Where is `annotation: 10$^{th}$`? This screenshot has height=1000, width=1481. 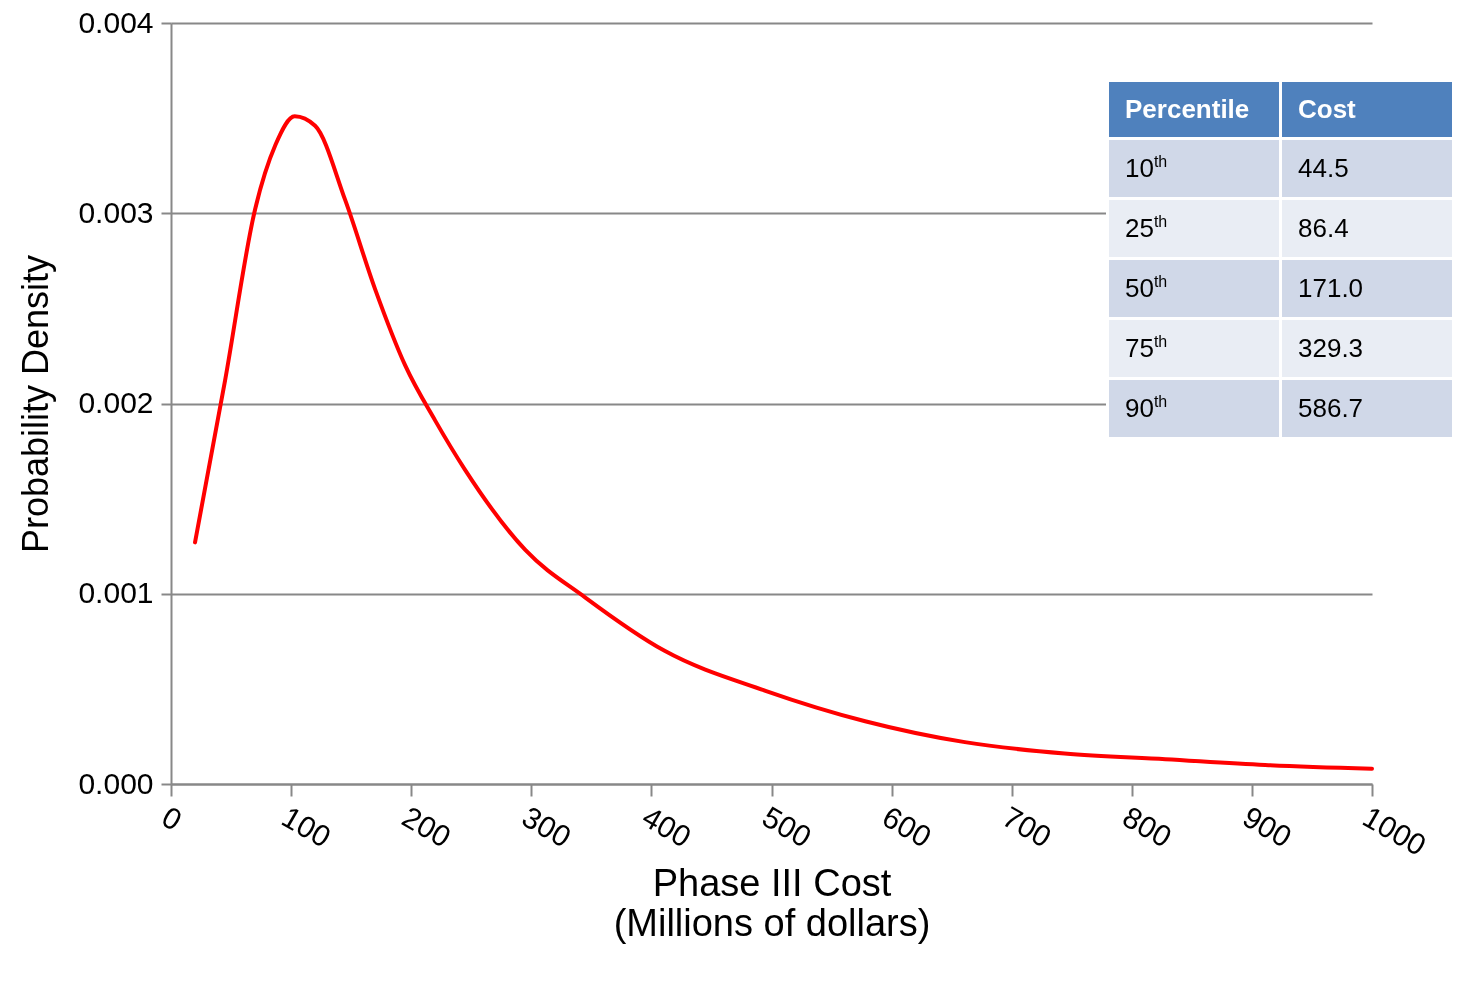
annotation: 10$^{th}$ is located at coordinates (1194, 168).